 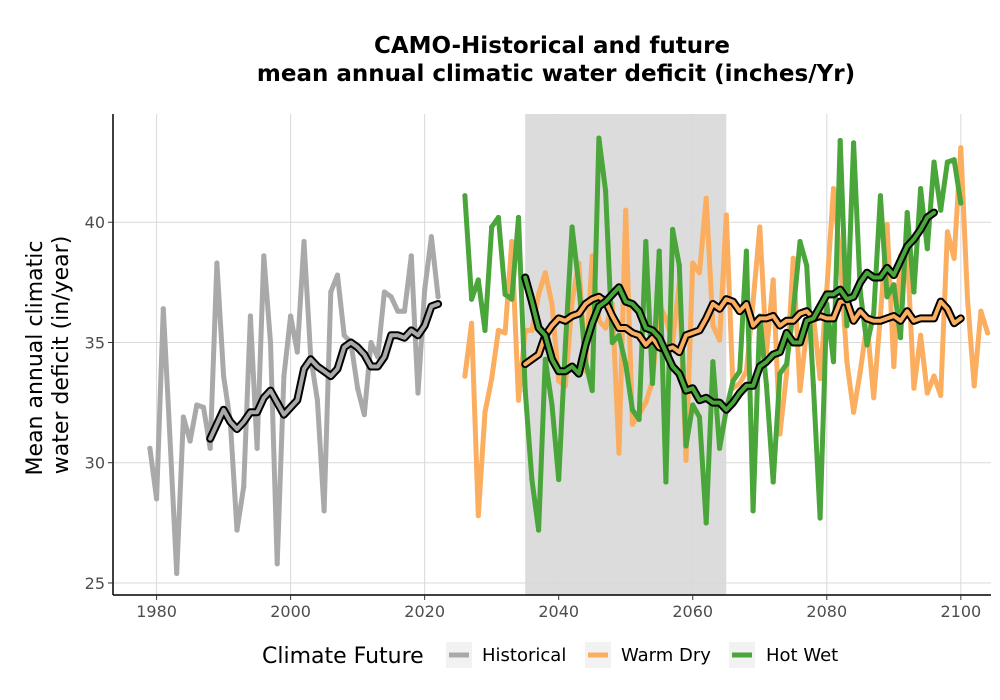 What do you see at coordinates (894, 285) in the screenshot?
I see `point-hot-wet-2090` at bounding box center [894, 285].